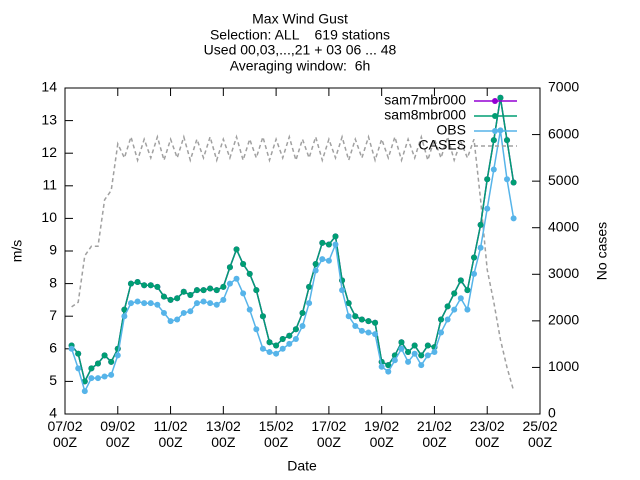 The width and height of the screenshot is (640, 480). Describe the element at coordinates (171, 434) in the screenshot. I see `x-tick-label: 11/02 00Z` at that location.